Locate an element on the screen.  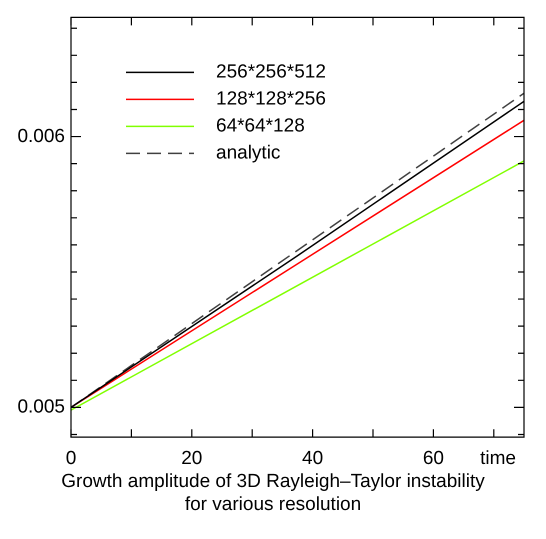
legend-label: analytic is located at coordinates (248, 153).